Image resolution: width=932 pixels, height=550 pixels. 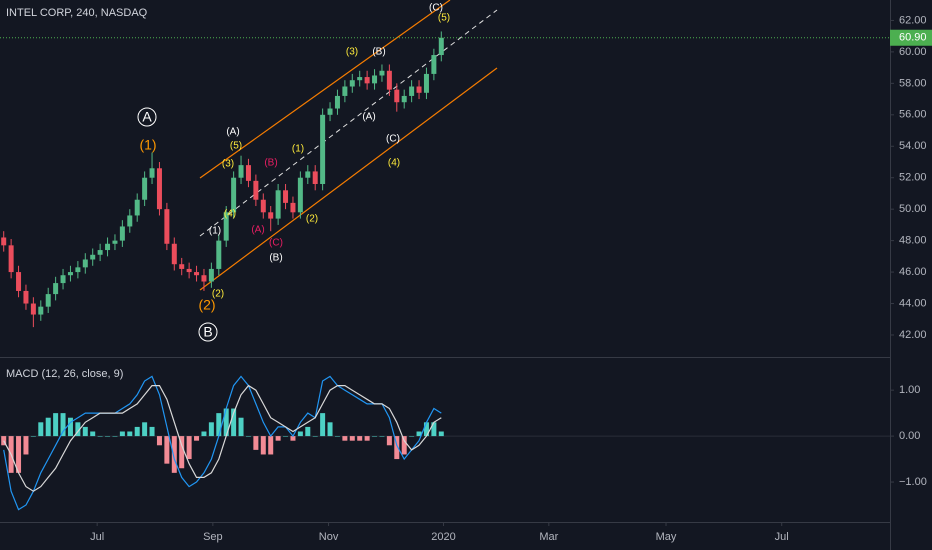 I want to click on last-price-label: 60.90, so click(x=913, y=38).